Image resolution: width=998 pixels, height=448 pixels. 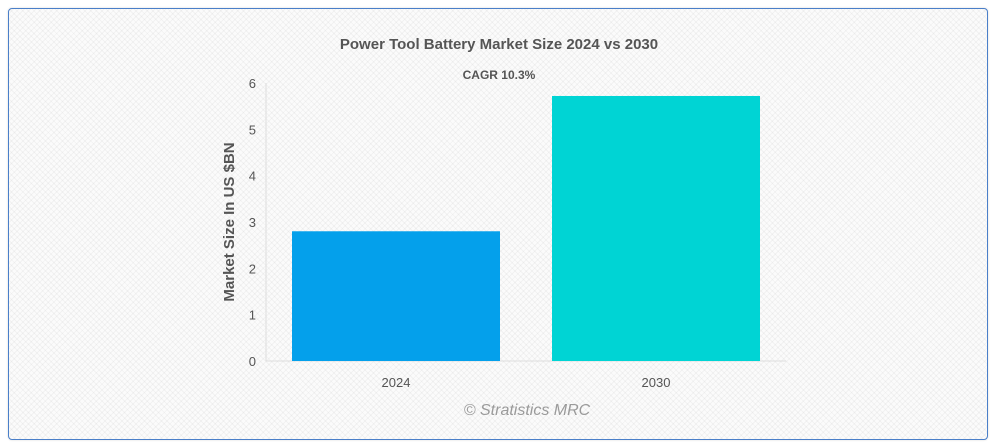 What do you see at coordinates (252, 361) in the screenshot?
I see `y-tick-label-0: 0` at bounding box center [252, 361].